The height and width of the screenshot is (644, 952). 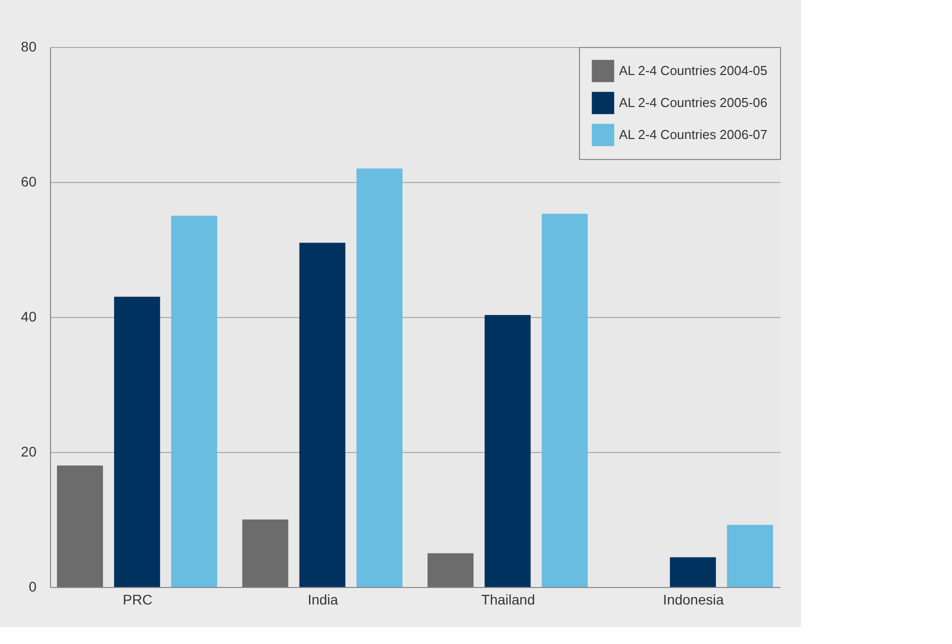 What do you see at coordinates (32, 586) in the screenshot?
I see `y-tick-label: 0` at bounding box center [32, 586].